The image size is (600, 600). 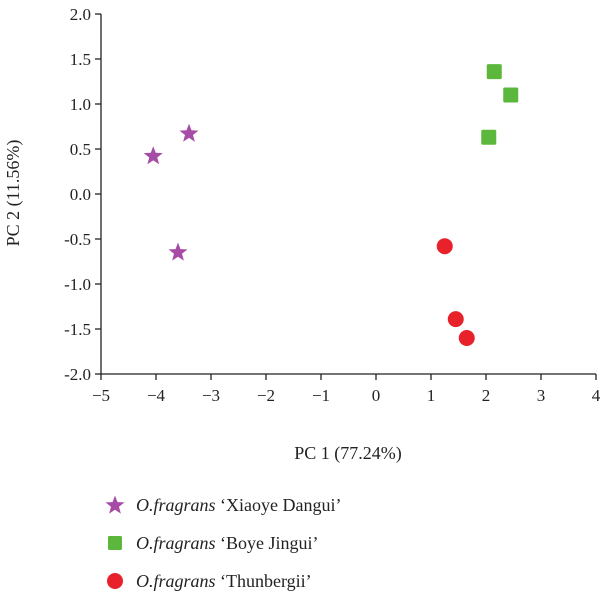 I want to click on y-tick-label: 1.5, so click(x=80, y=59).